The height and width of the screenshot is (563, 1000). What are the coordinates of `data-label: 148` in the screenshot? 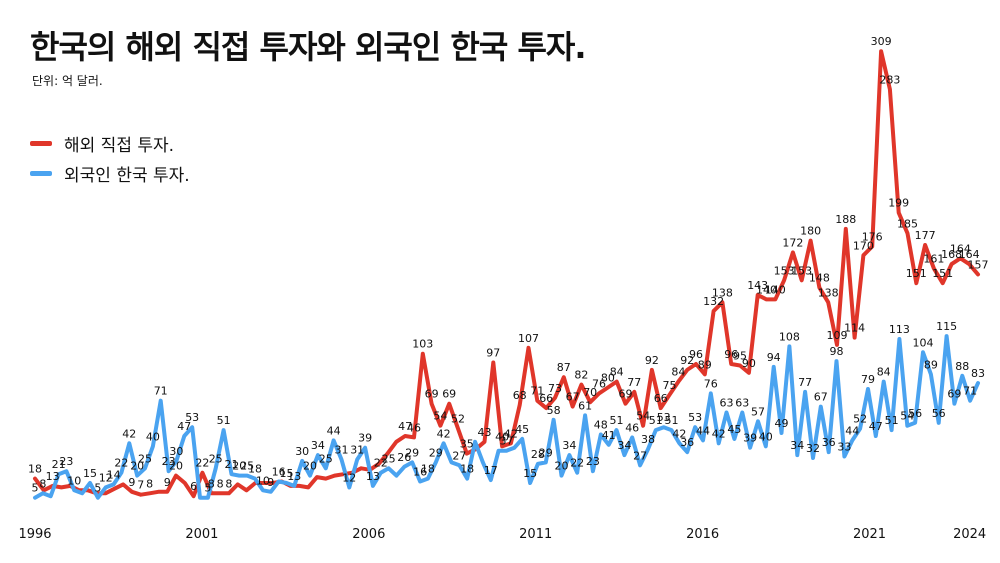 It's located at (819, 278).